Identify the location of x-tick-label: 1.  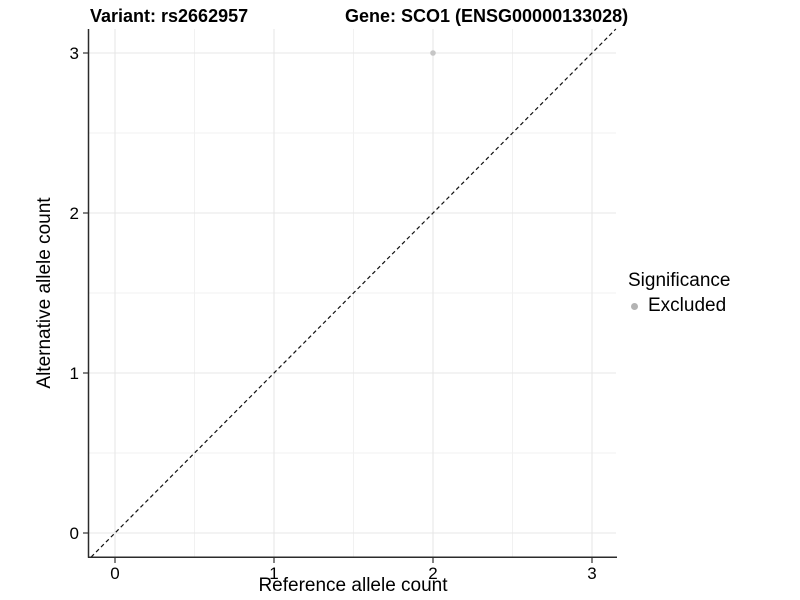
(273, 573).